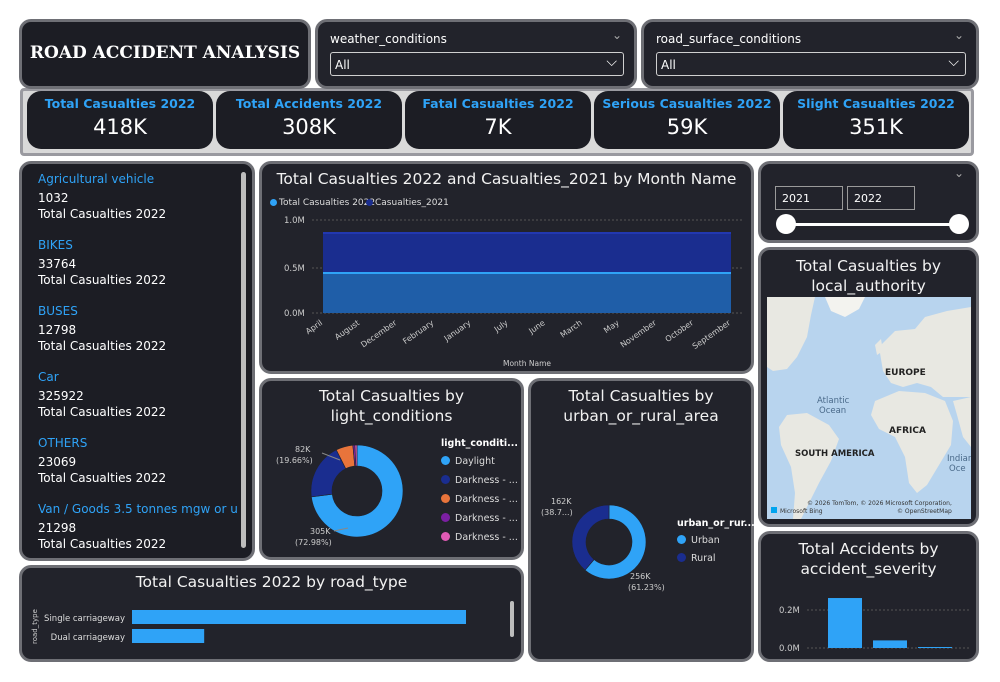 The image size is (1000, 682). I want to click on weather-select: All ⌵, so click(477, 64).